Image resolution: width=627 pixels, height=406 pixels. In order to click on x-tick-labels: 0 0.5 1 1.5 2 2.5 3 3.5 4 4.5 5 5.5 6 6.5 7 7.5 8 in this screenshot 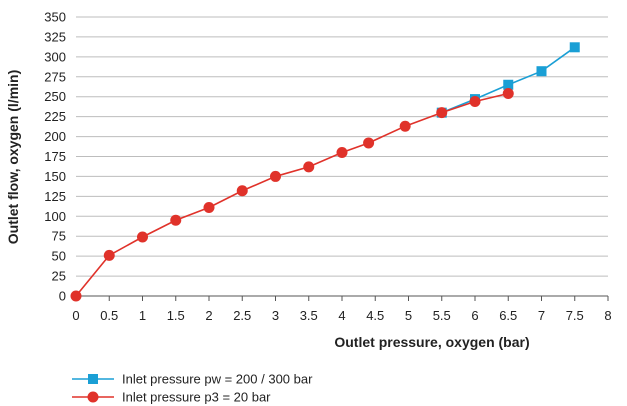, I will do `click(341, 315)`.